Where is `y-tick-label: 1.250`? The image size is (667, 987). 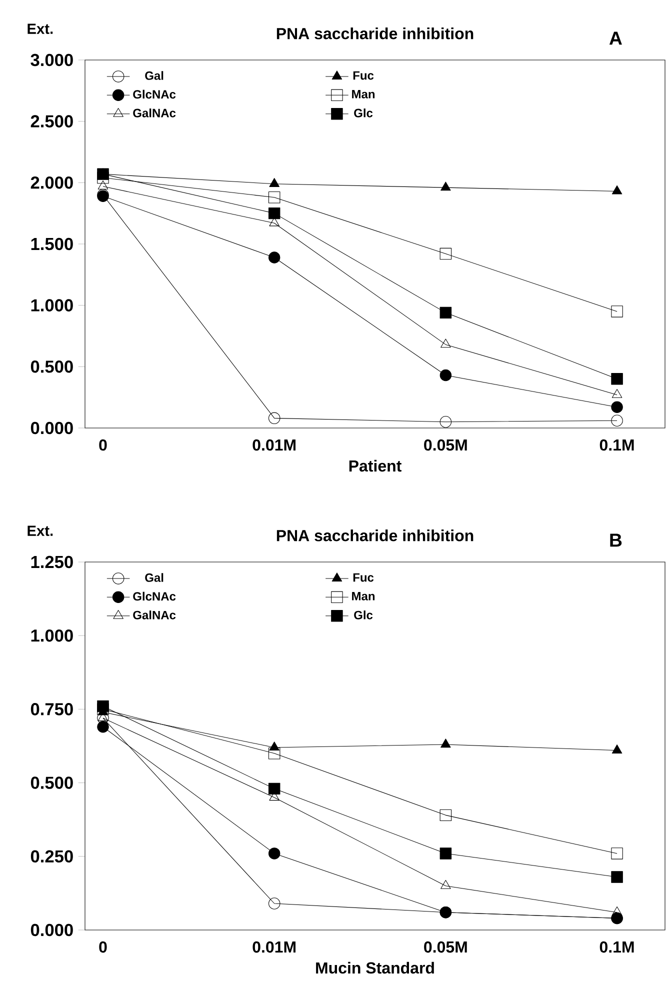 y-tick-label: 1.250 is located at coordinates (52, 562).